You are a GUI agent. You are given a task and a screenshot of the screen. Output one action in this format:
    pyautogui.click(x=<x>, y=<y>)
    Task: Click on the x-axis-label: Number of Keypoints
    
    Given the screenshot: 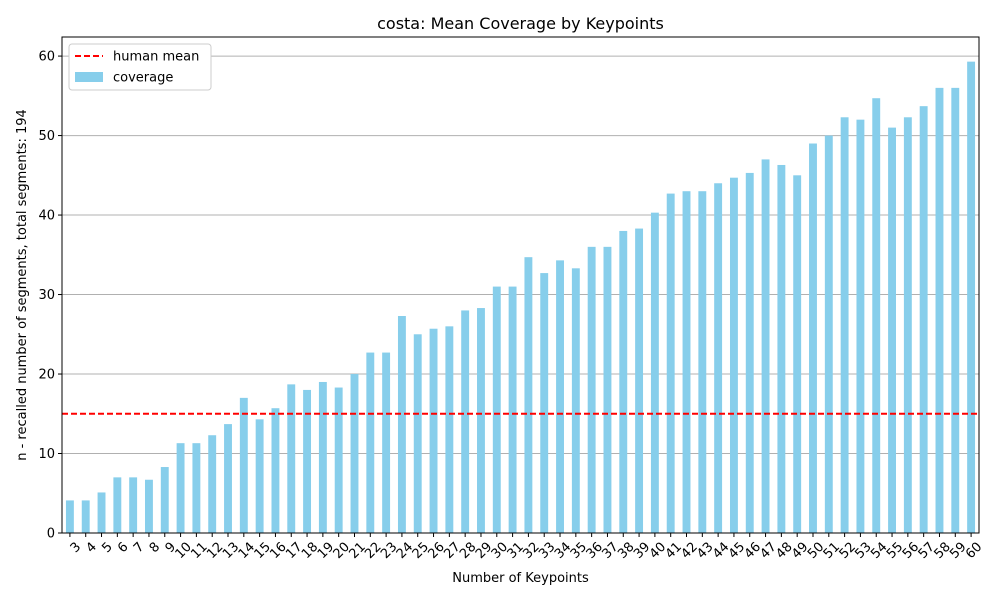 What is the action you would take?
    pyautogui.click(x=520, y=578)
    